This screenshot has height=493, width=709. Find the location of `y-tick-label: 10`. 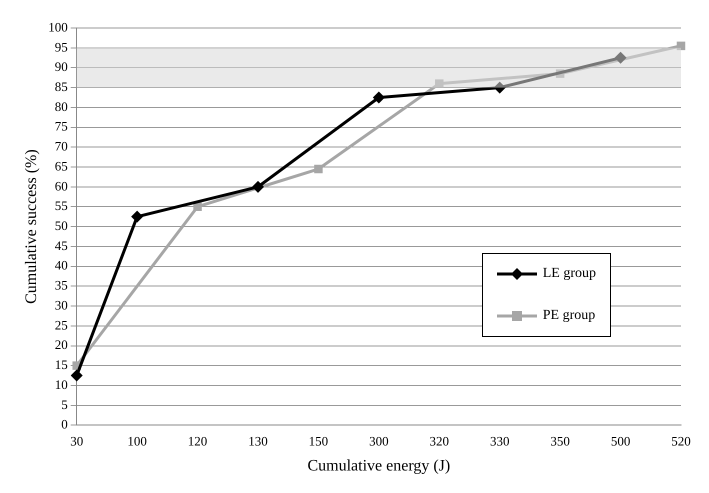

y-tick-label: 10 is located at coordinates (61, 384).